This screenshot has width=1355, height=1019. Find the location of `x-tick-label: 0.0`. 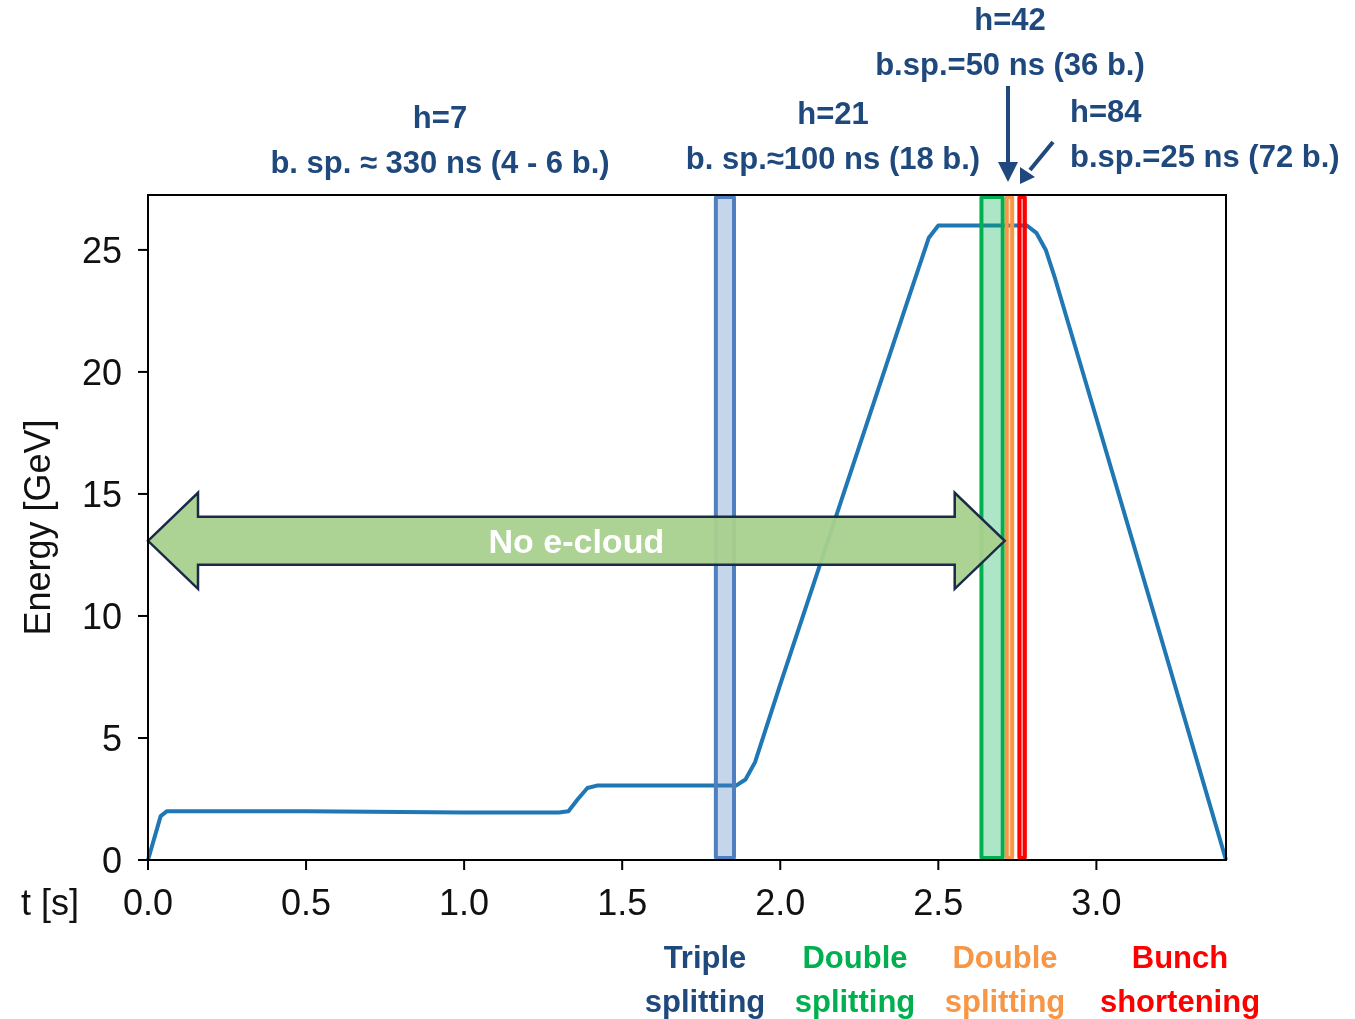

x-tick-label: 0.0 is located at coordinates (148, 902).